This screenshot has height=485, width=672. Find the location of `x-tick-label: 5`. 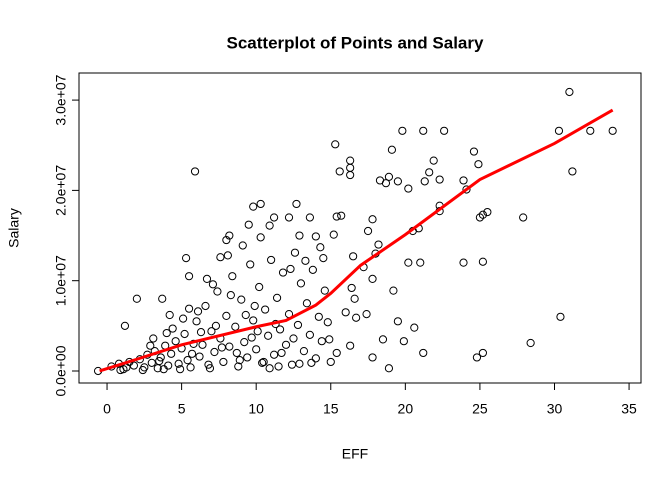

x-tick-label: 5 is located at coordinates (182, 409).